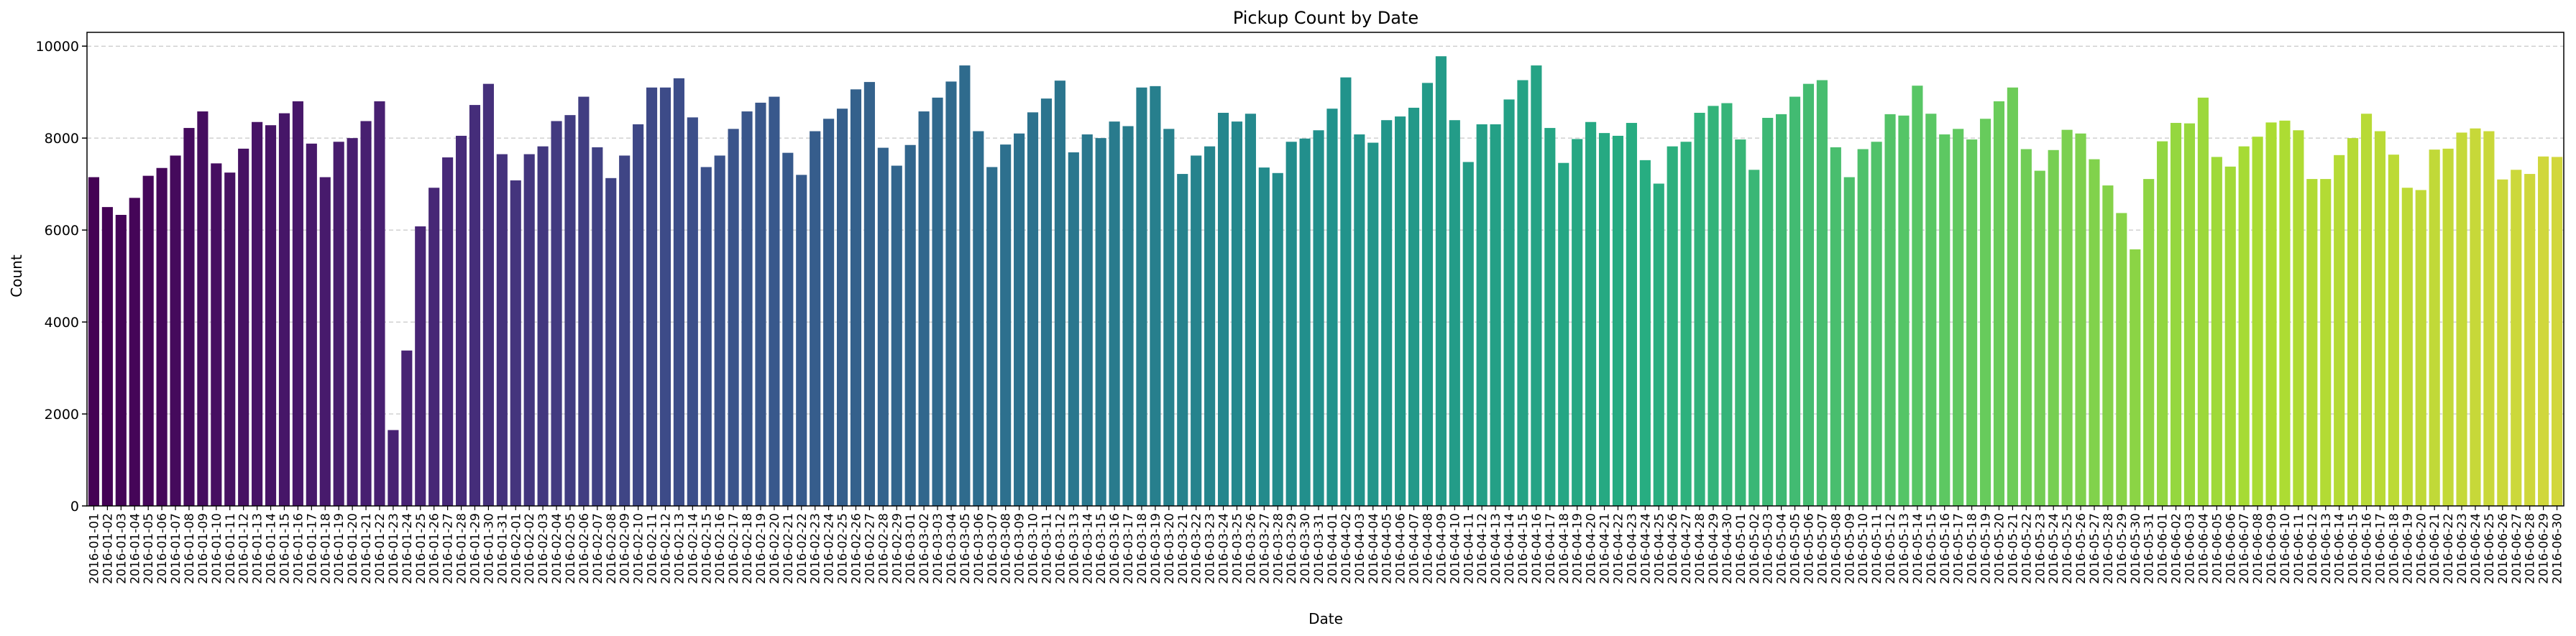 This screenshot has width=2576, height=636. Describe the element at coordinates (1325, 618) in the screenshot. I see `x-axis-label: Date` at that location.